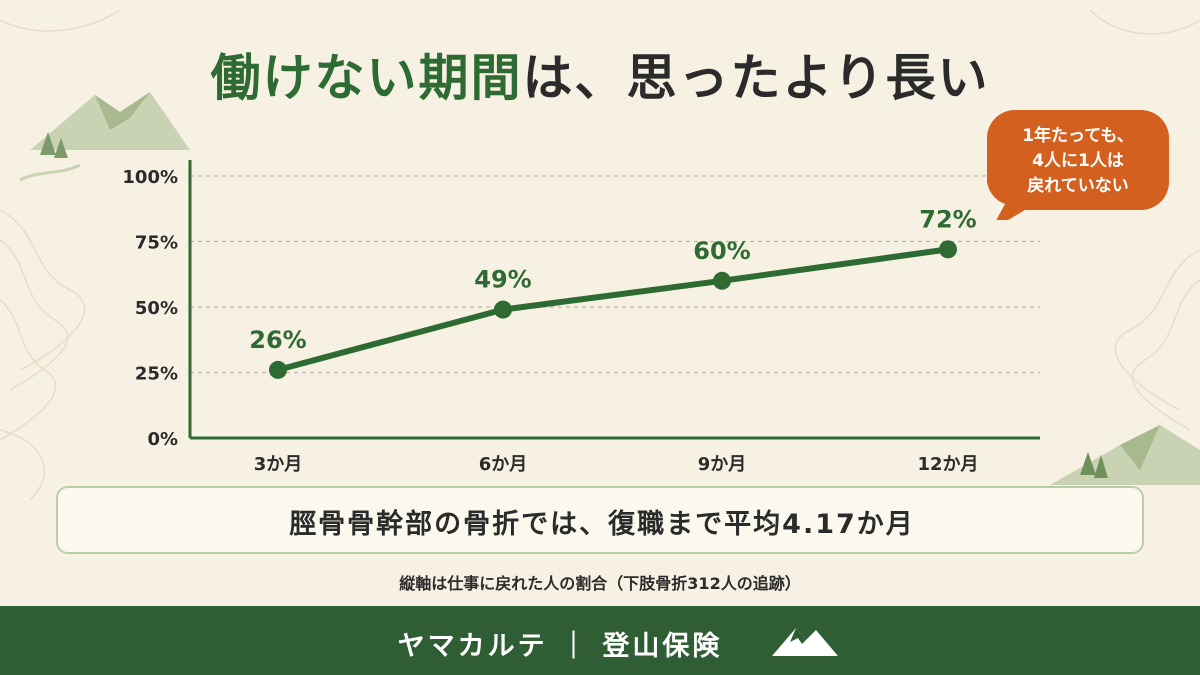 Image resolution: width=1200 pixels, height=675 pixels. Describe the element at coordinates (156, 243) in the screenshot. I see `y-tick-label: 75%` at that location.